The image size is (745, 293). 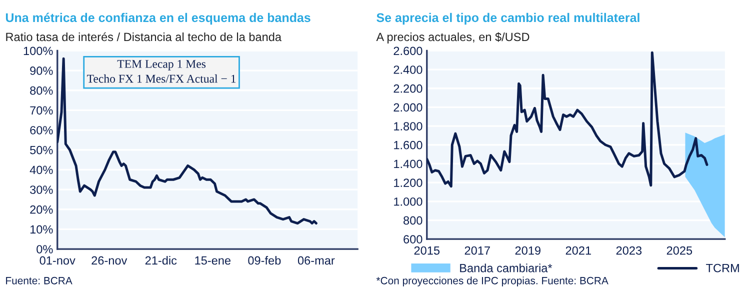 What do you see at coordinates (629, 250) in the screenshot?
I see `x-tick-label: 2023` at bounding box center [629, 250].